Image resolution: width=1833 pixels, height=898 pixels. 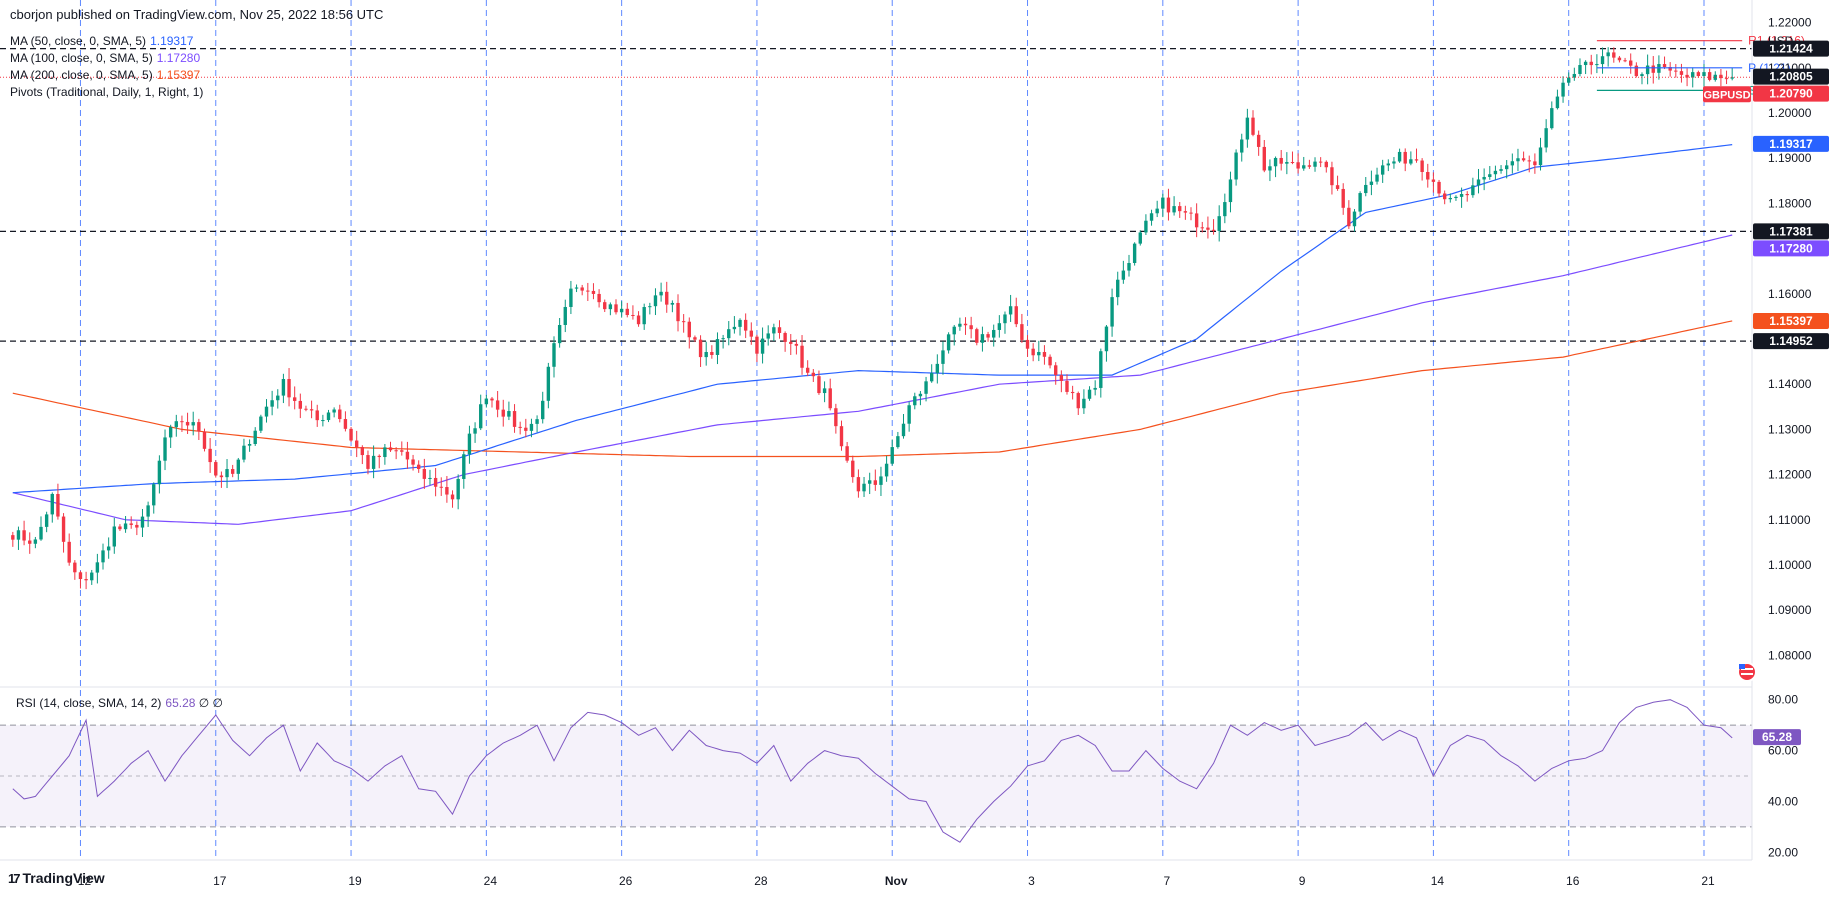 I want to click on rsi-badge-label: 65.28, so click(x=1777, y=737).